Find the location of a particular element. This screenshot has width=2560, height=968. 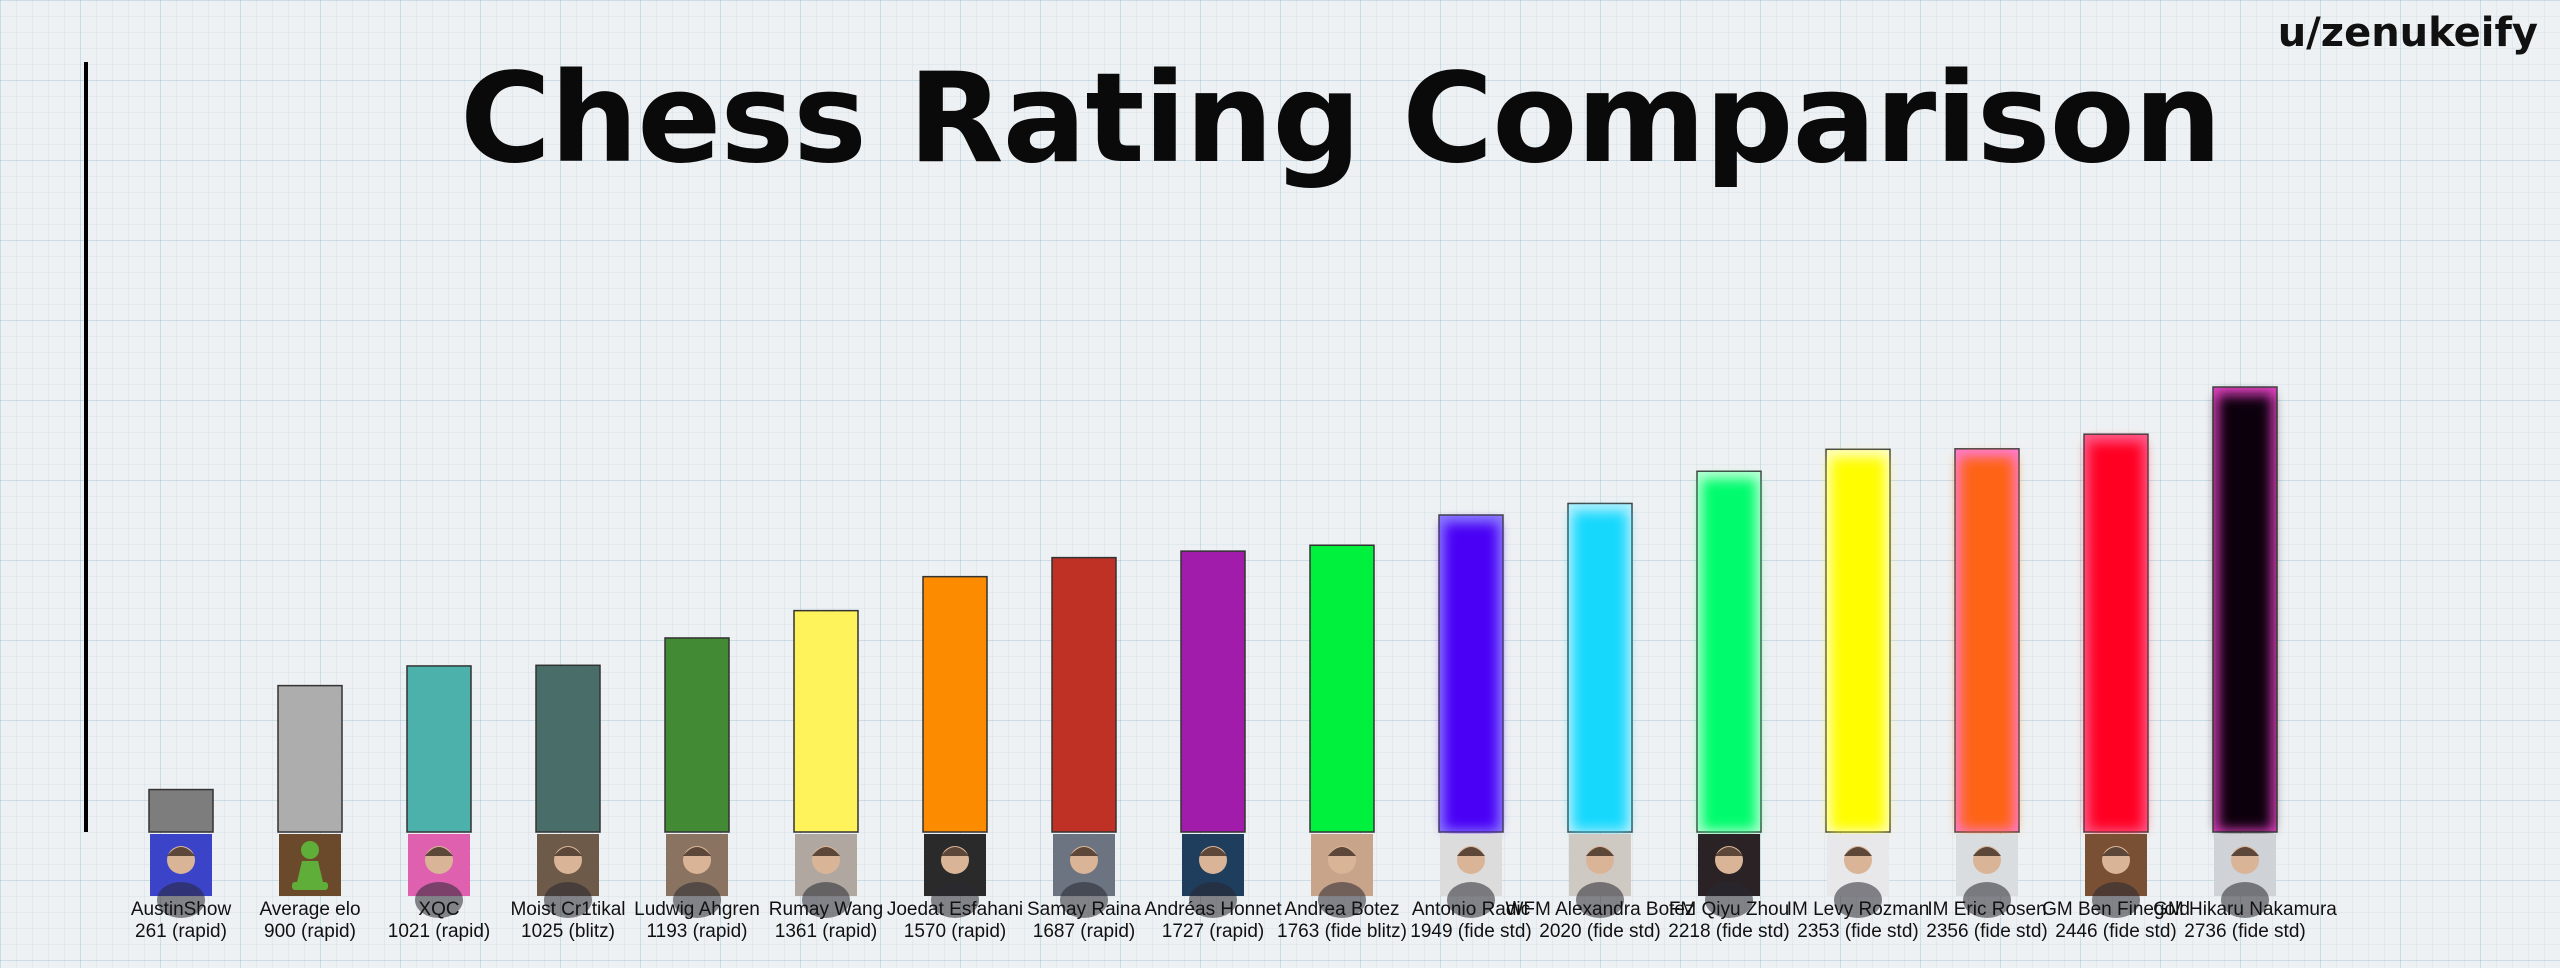

name-label-average-elo: Average elo is located at coordinates (309, 909).